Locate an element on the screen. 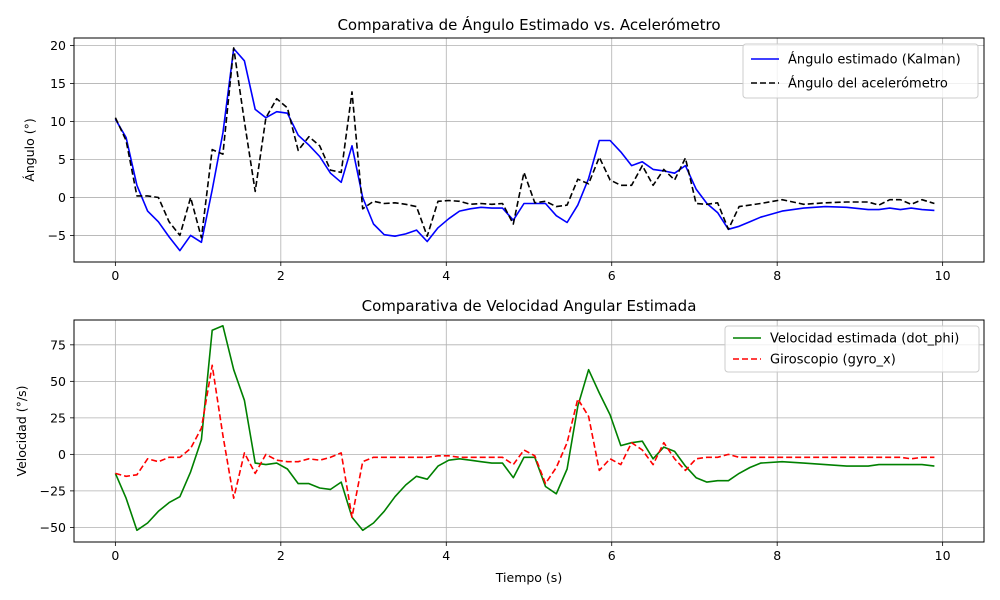 This screenshot has width=1000, height=600. angle-x-tick-label: 4 is located at coordinates (446, 275).